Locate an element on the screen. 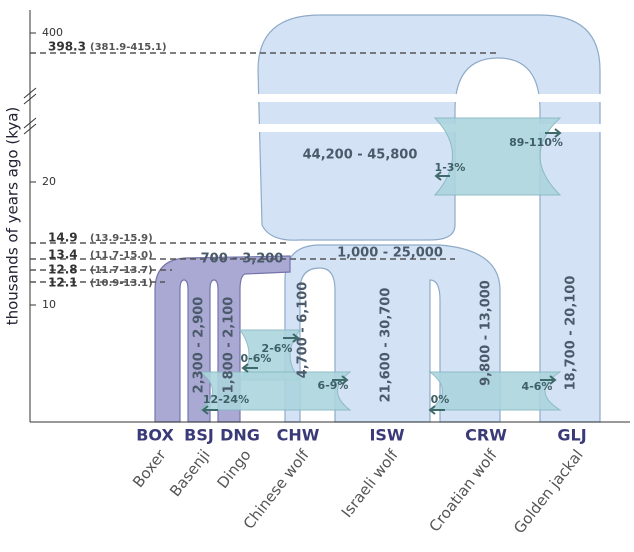 The image size is (634, 552). population-code: GLJ is located at coordinates (571, 435).